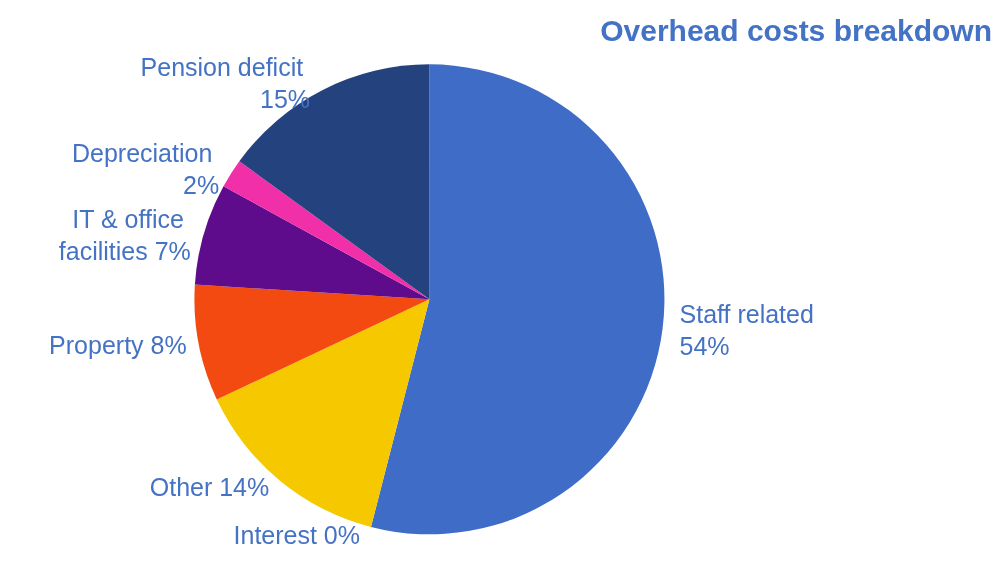  I want to click on slice-label: Other 14%, so click(209, 486).